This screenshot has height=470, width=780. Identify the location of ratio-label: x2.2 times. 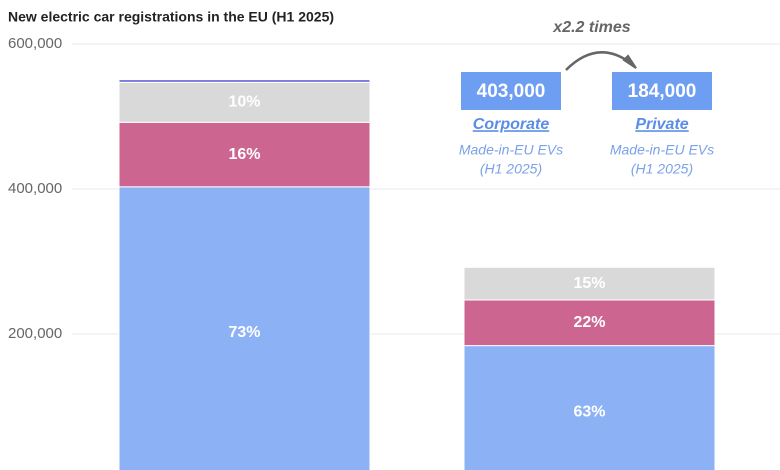
(591, 27).